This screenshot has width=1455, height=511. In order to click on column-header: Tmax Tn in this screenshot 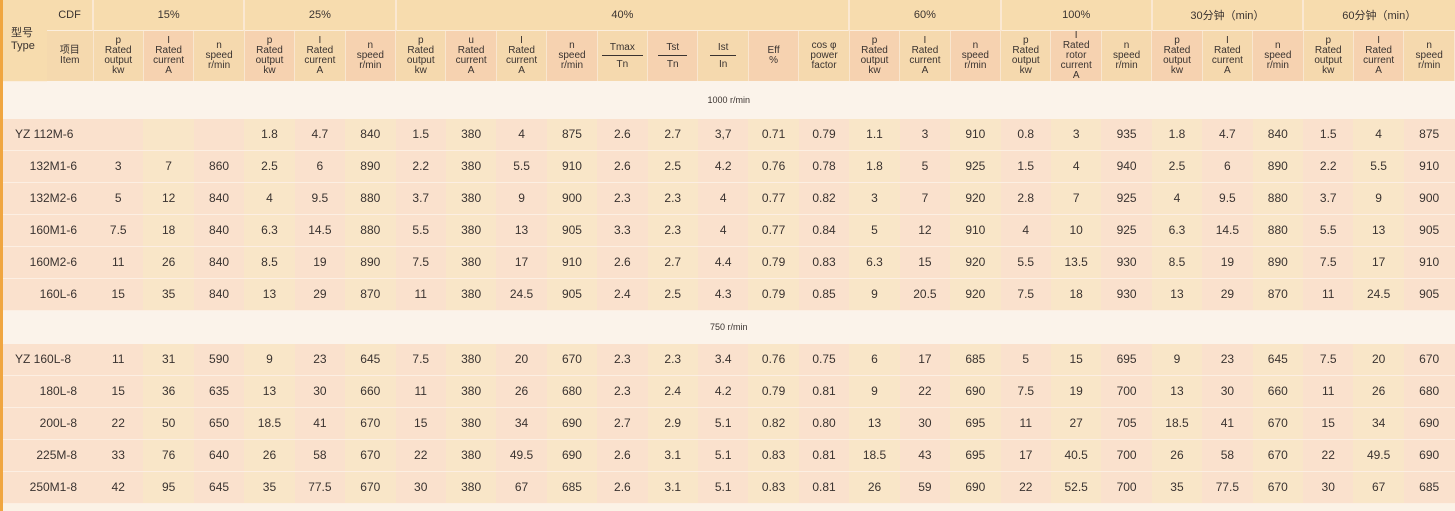, I will do `click(623, 55)`.